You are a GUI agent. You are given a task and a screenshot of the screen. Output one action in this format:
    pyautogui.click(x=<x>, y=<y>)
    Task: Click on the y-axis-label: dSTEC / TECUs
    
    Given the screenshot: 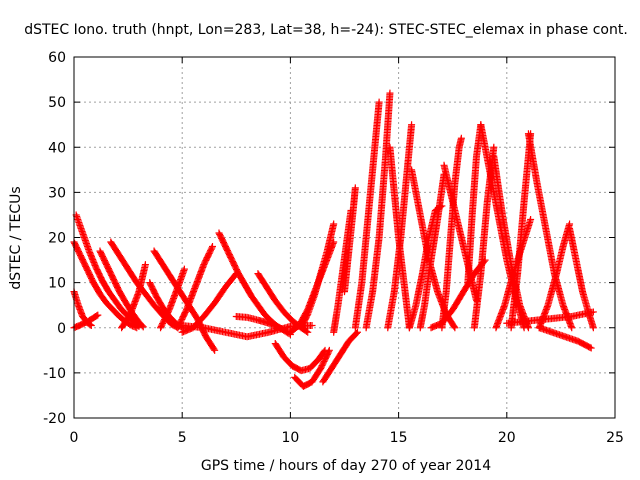 What is the action you would take?
    pyautogui.click(x=16, y=237)
    